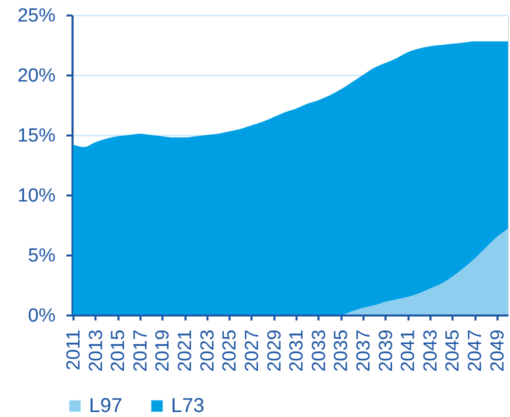  I want to click on y-tick-label: 20%, so click(36, 76).